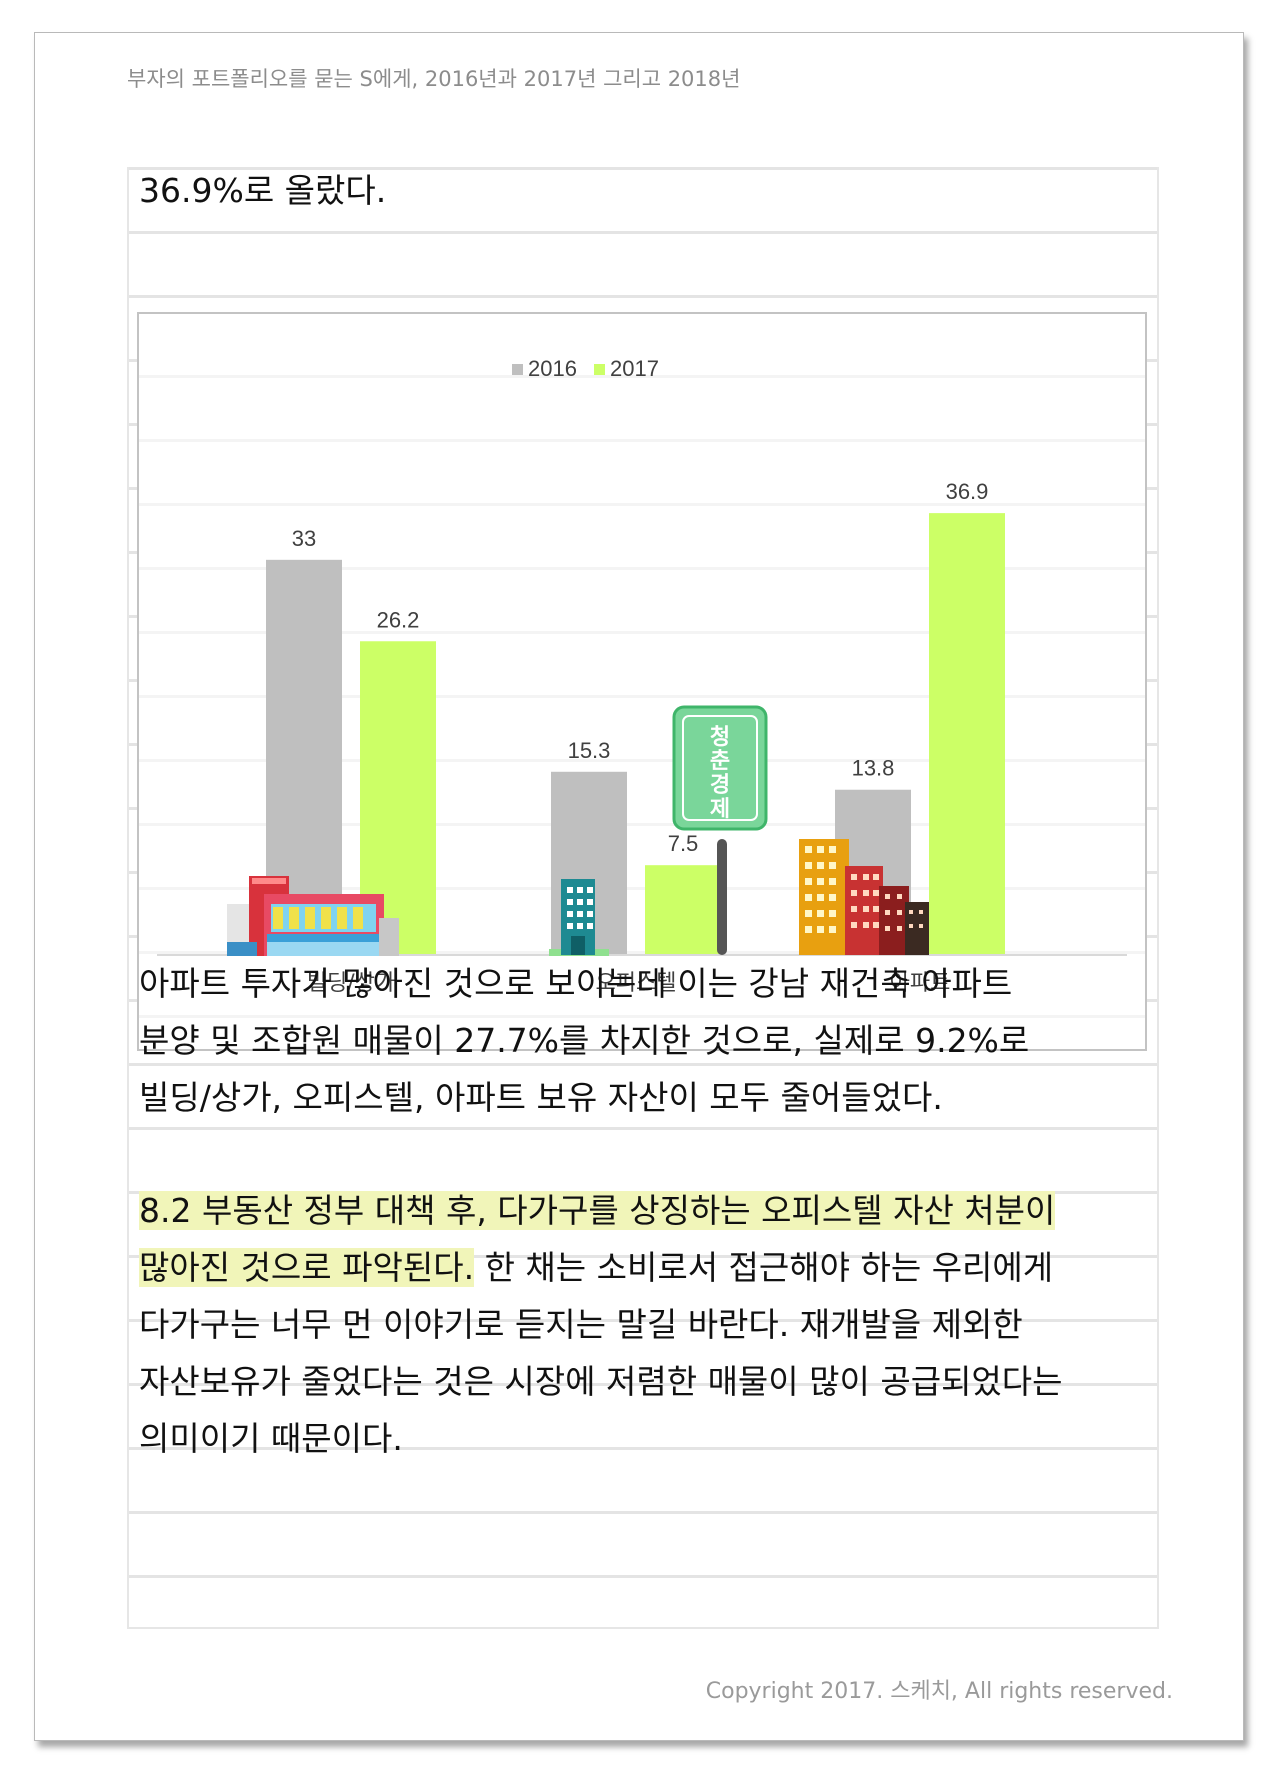 Image resolution: width=1280 pixels, height=1782 pixels. I want to click on mall-building-illustration, so click(313, 916).